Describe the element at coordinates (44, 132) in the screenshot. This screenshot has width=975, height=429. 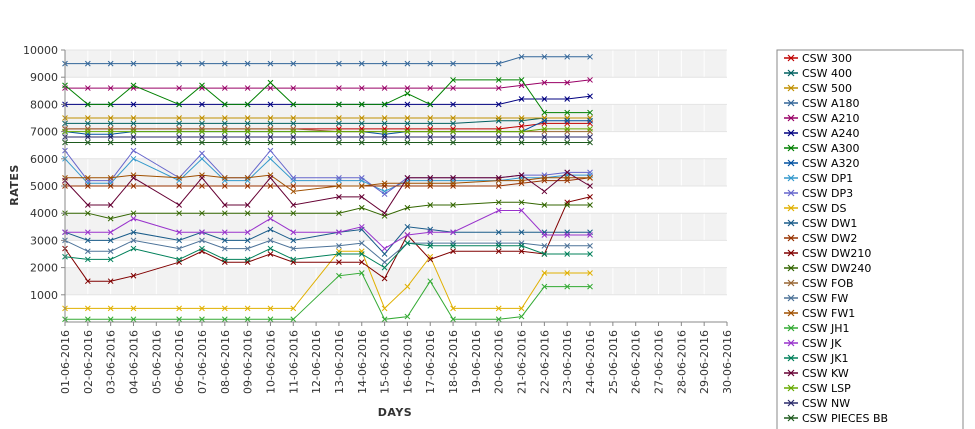
I see `y-tick-label: 7000` at that location.